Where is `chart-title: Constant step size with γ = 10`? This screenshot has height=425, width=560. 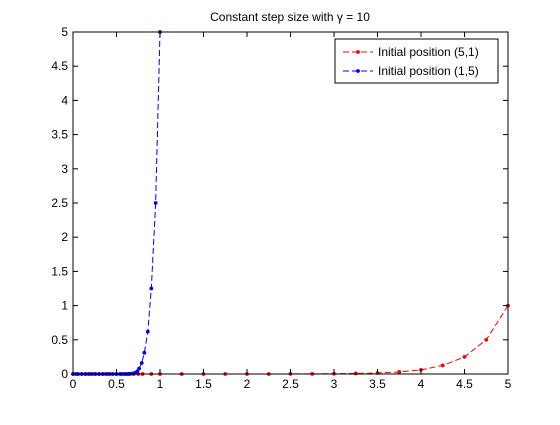 chart-title: Constant step size with γ = 10 is located at coordinates (290, 17).